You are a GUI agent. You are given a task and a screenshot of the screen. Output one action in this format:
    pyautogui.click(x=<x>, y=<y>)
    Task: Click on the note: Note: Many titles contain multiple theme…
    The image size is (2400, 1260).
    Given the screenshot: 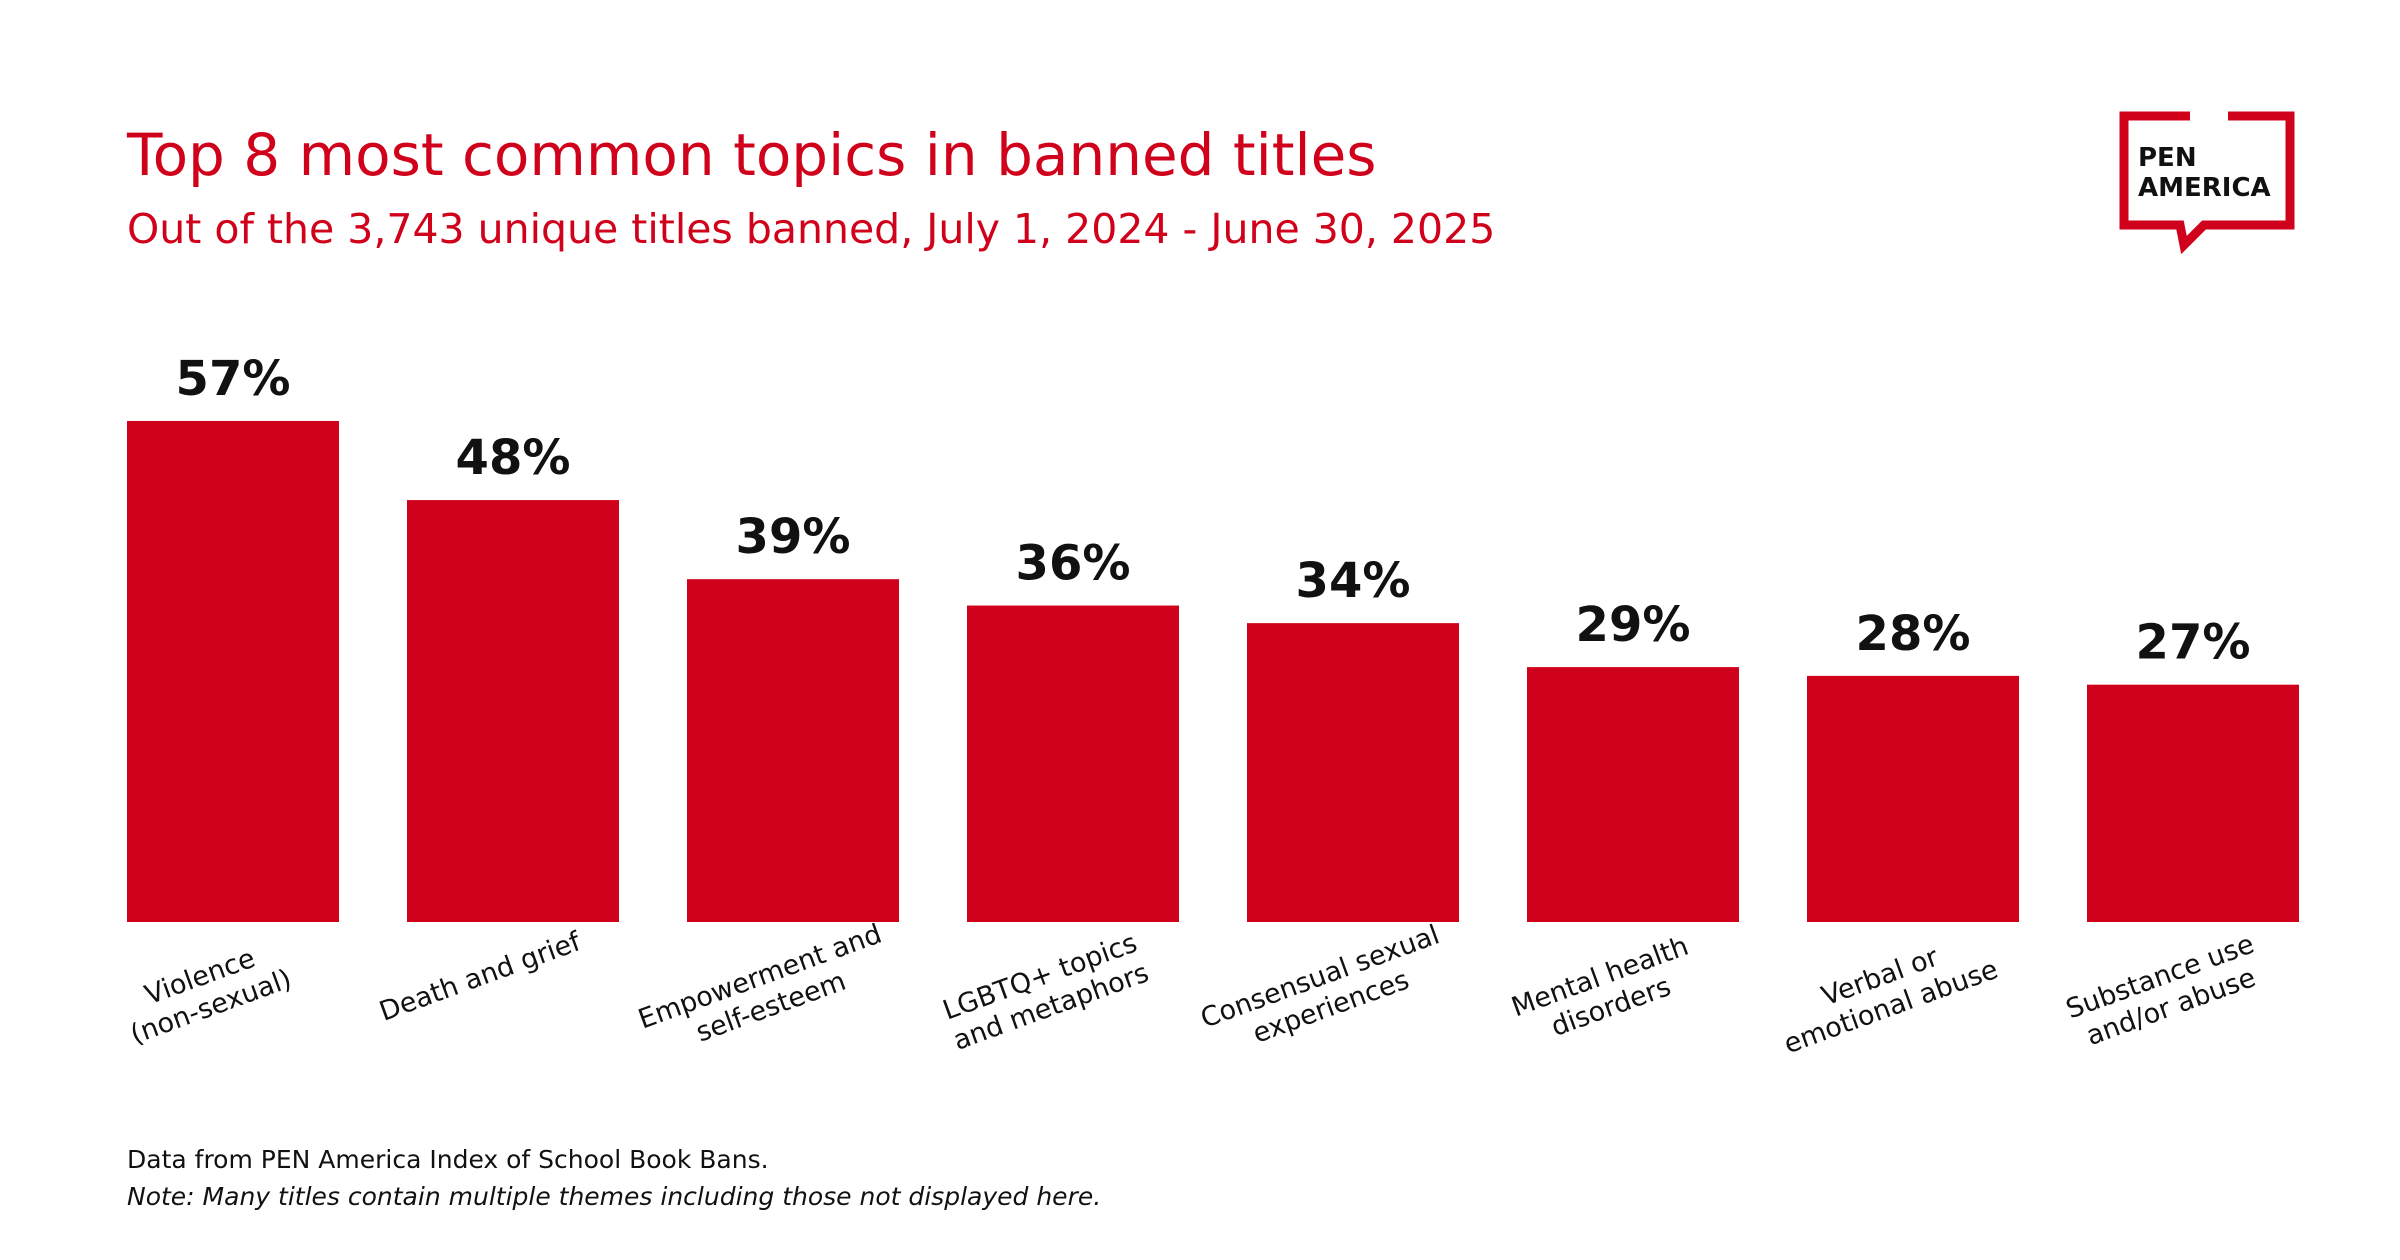 What is the action you would take?
    pyautogui.click(x=614, y=1196)
    